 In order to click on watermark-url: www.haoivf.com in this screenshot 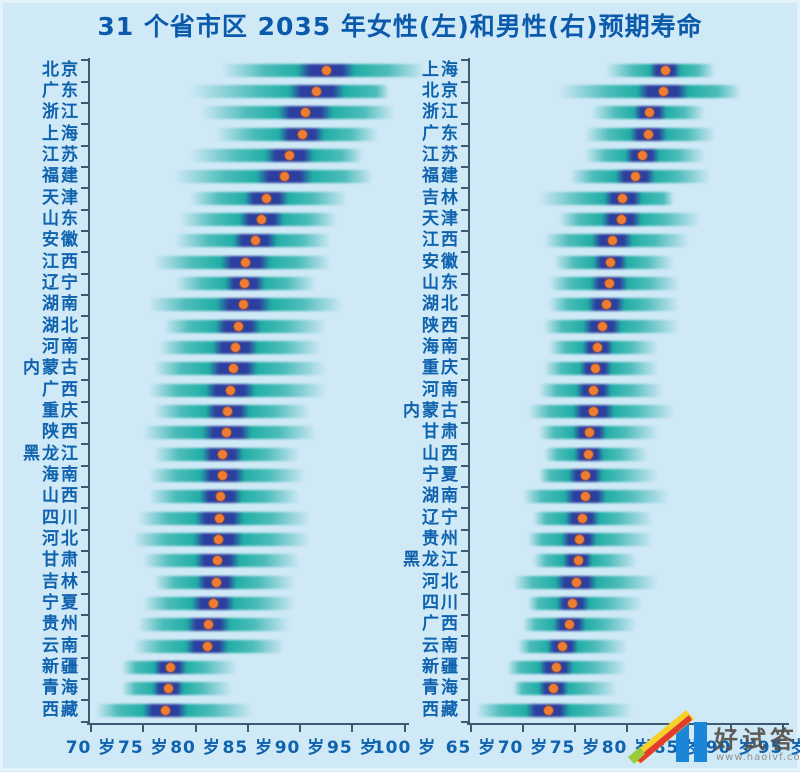, I will do `click(758, 757)`.